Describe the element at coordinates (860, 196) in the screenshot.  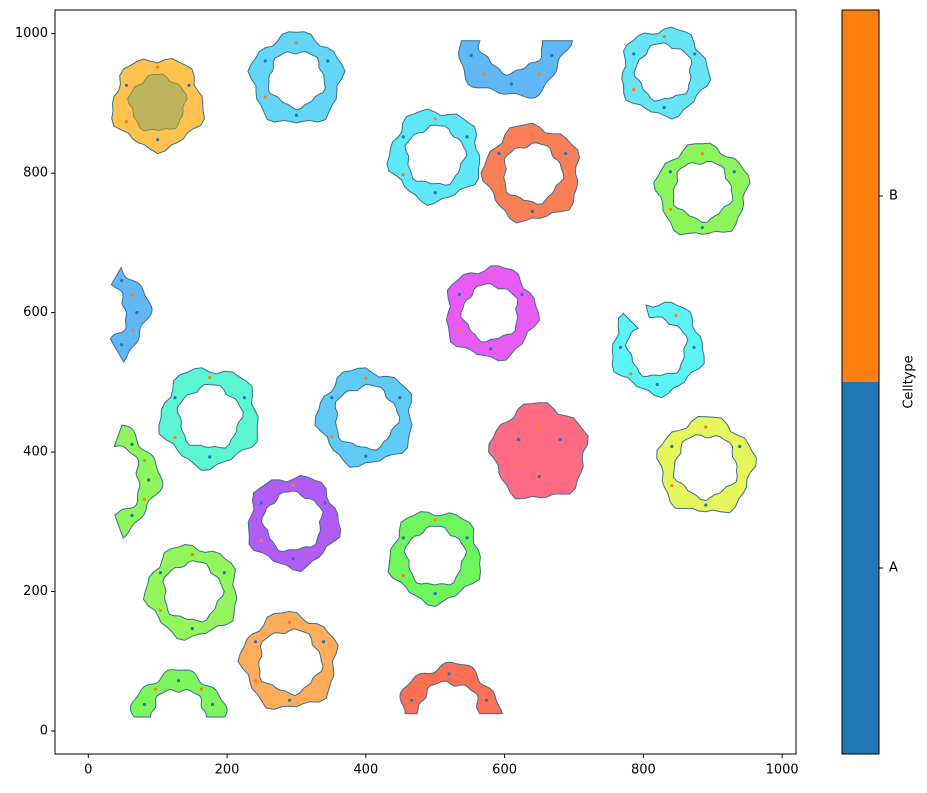
I see `colorbar-segment` at that location.